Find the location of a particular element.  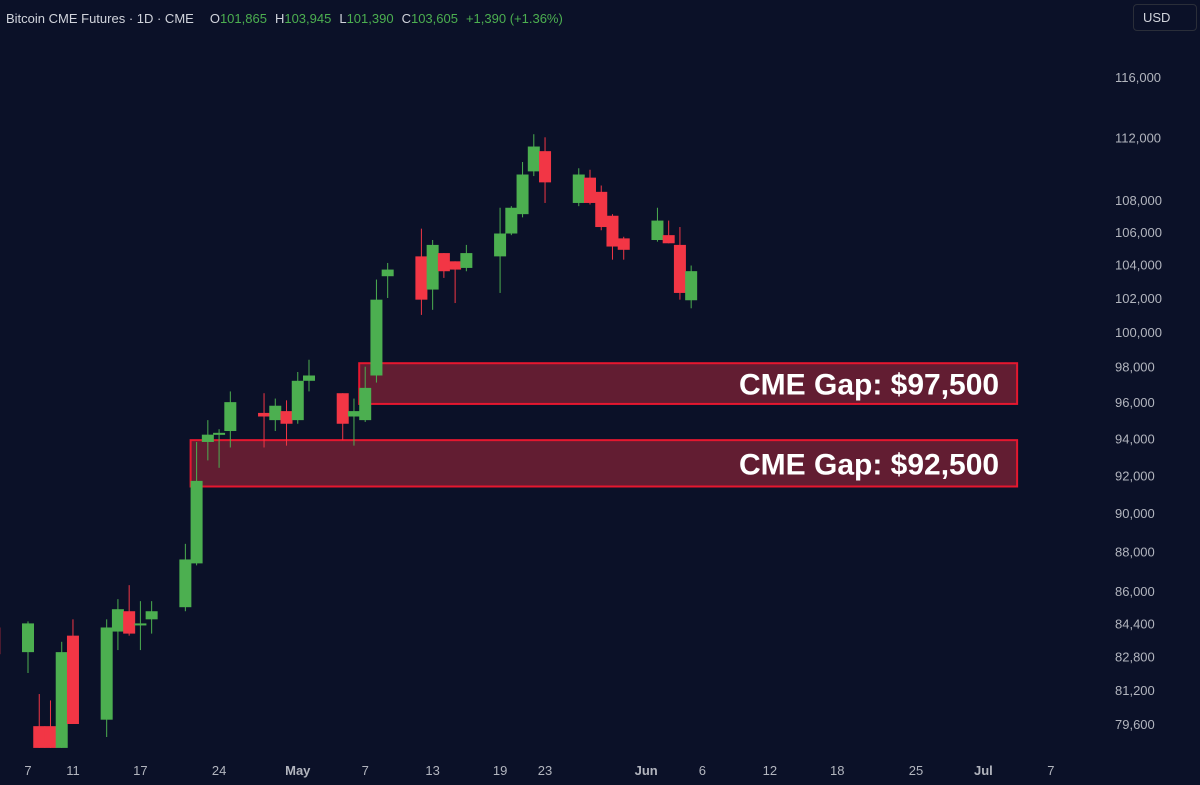

y-tick-label: 79,600 is located at coordinates (1135, 724).